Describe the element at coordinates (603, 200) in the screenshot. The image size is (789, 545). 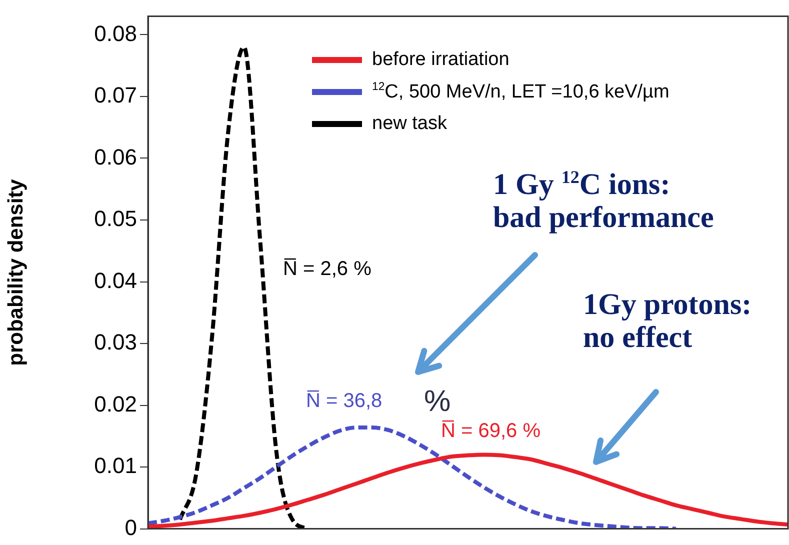
I see `annotation: 1 Gy $^{12}$C ions: bad performance` at that location.